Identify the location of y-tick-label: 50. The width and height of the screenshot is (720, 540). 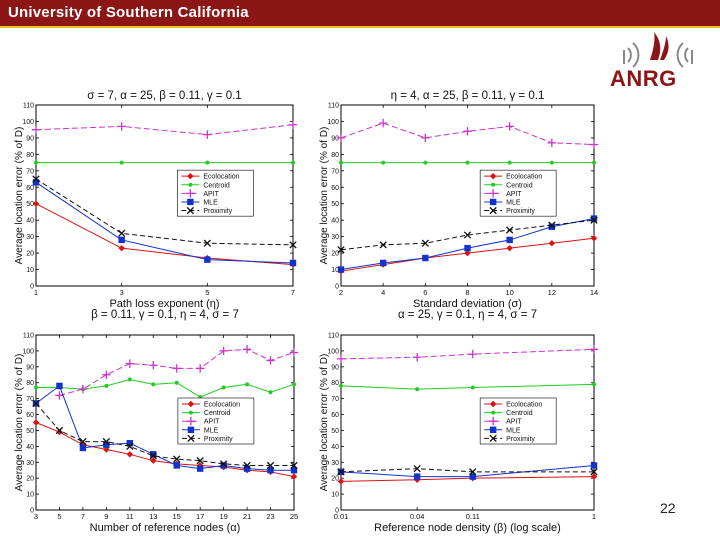
(30, 431).